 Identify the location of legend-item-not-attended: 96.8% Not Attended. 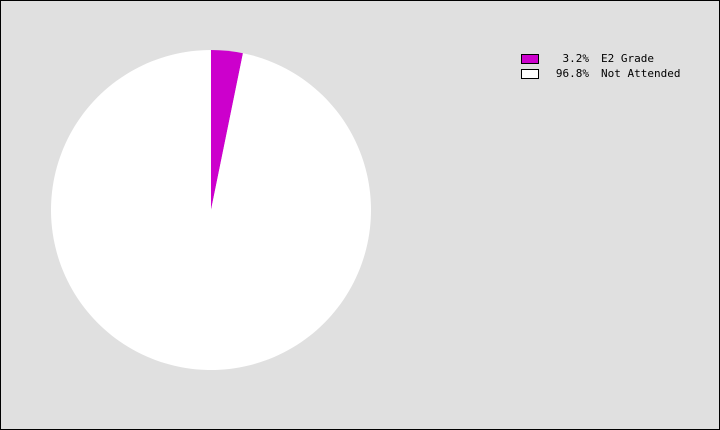
(600, 73).